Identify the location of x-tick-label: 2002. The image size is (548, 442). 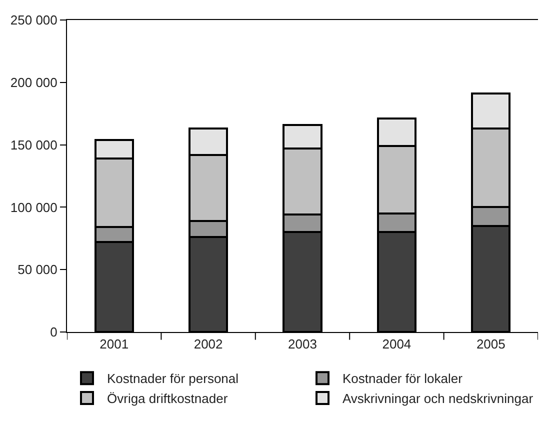
(208, 344).